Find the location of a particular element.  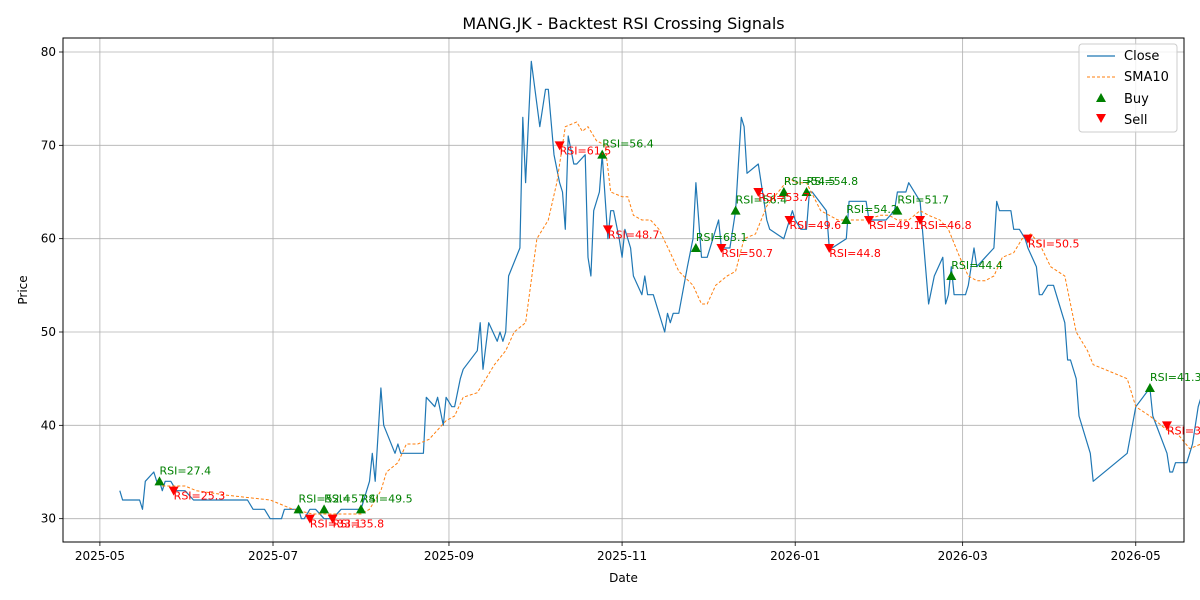

legend-buy-marker is located at coordinates (1101, 97).